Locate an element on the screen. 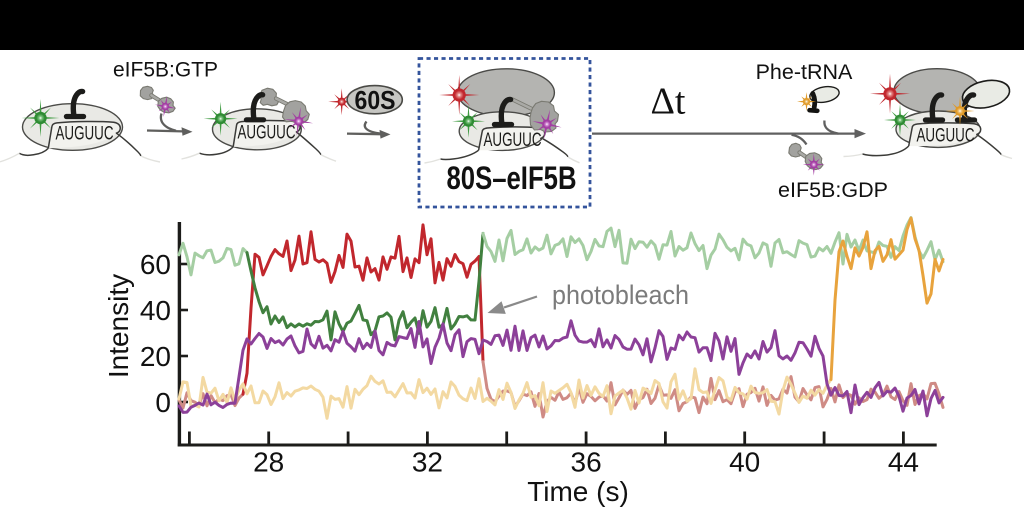 The width and height of the screenshot is (1024, 520). svg-text: 44 is located at coordinates (903, 462).